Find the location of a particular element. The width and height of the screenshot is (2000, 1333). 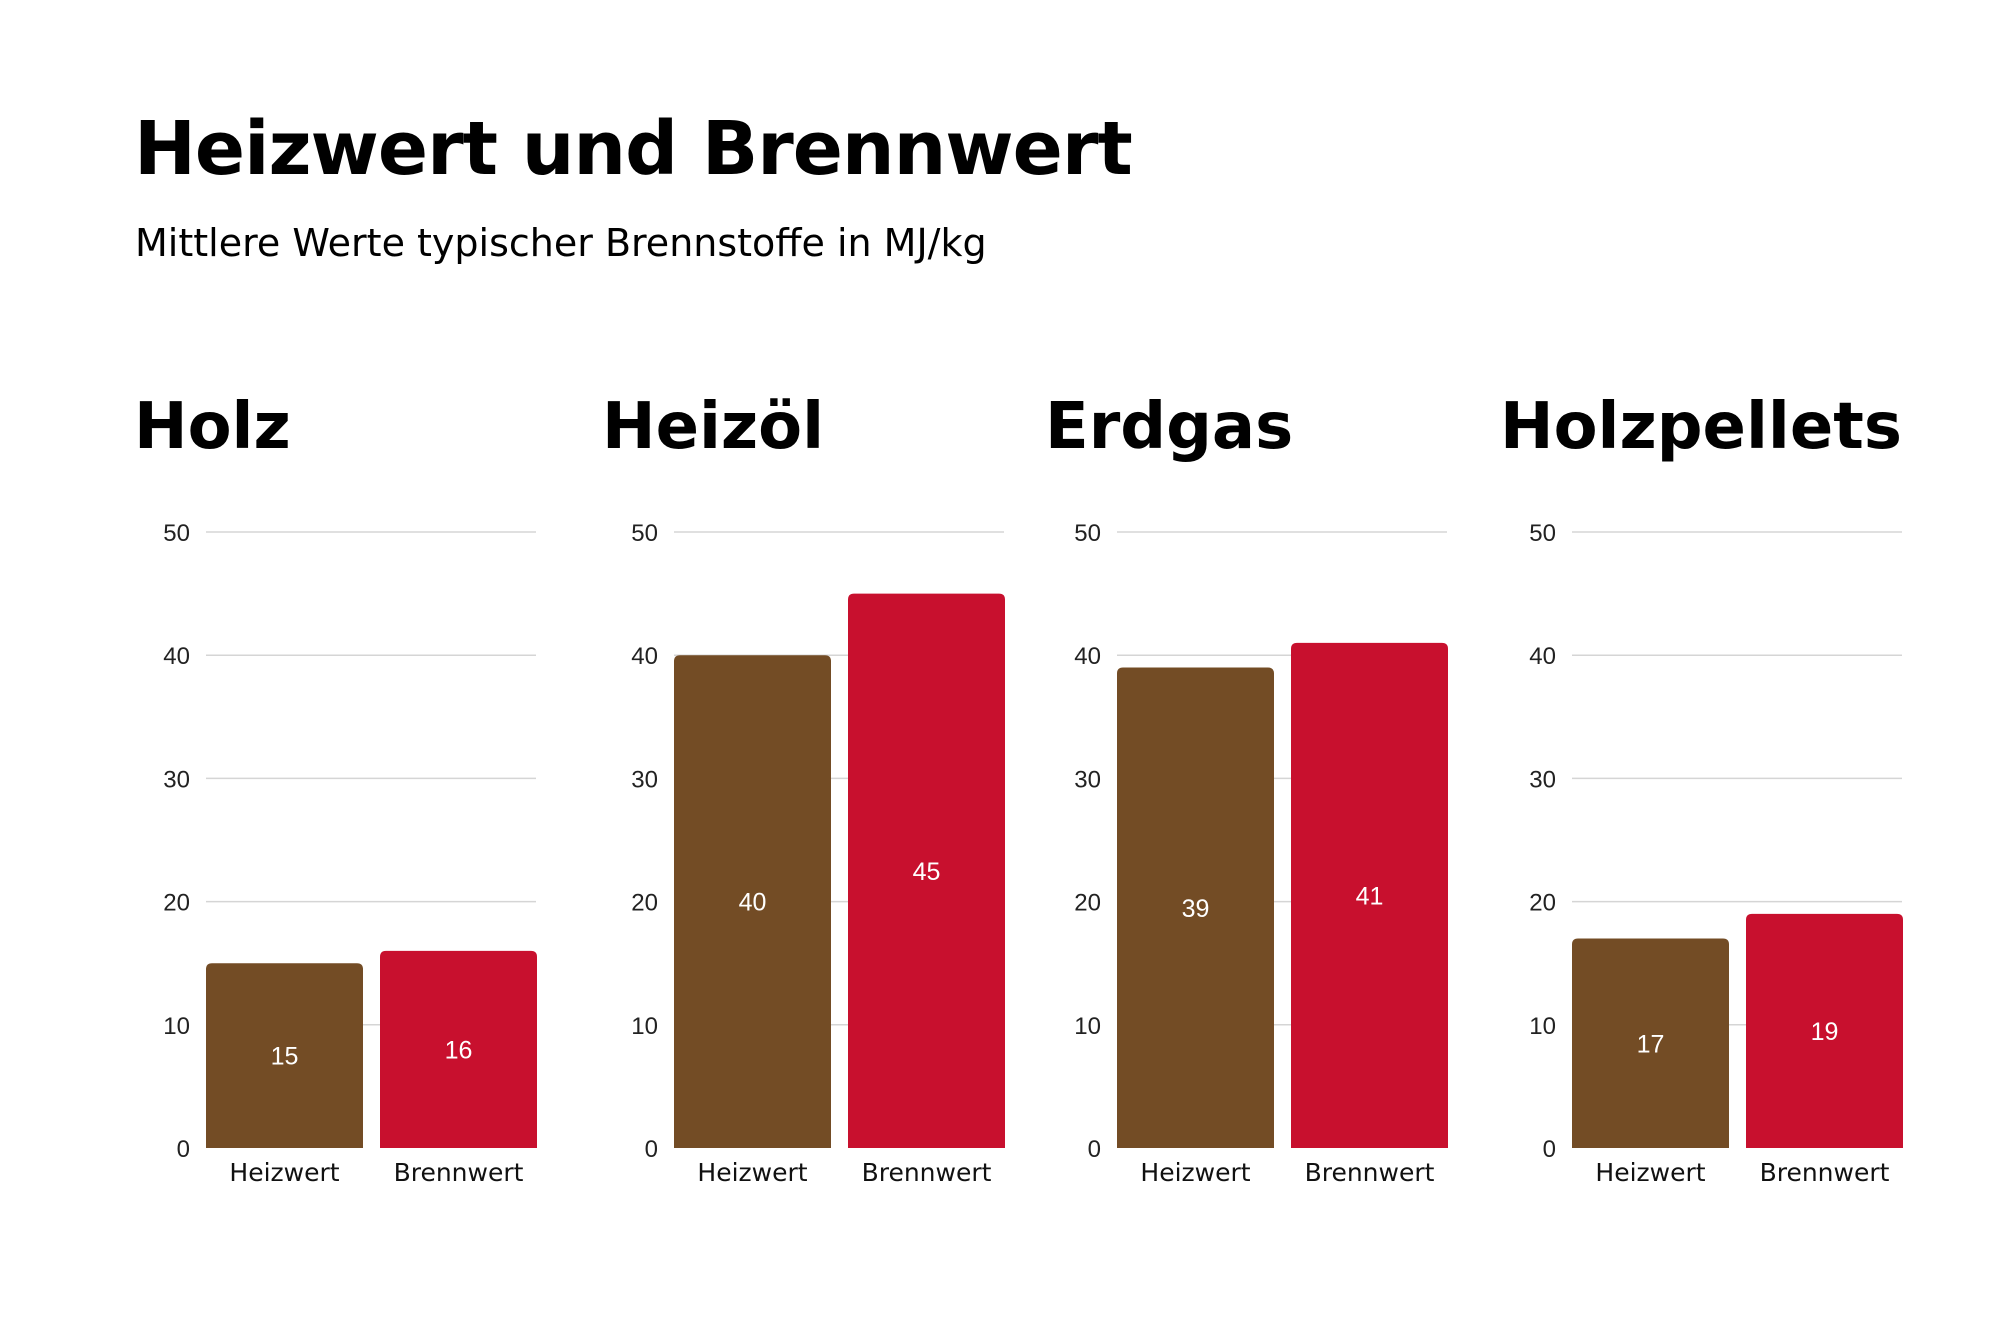

data-label: 19 is located at coordinates (1825, 1032).